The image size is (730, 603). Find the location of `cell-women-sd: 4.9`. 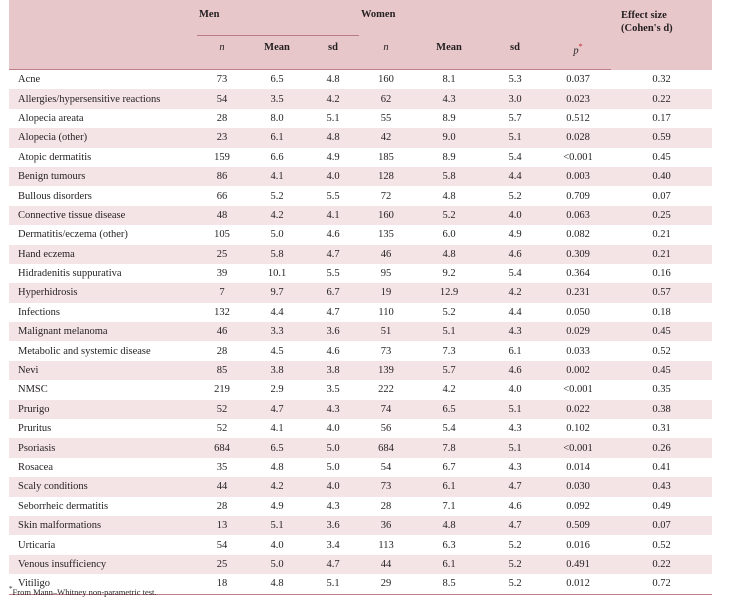

cell-women-sd: 4.9 is located at coordinates (515, 235).